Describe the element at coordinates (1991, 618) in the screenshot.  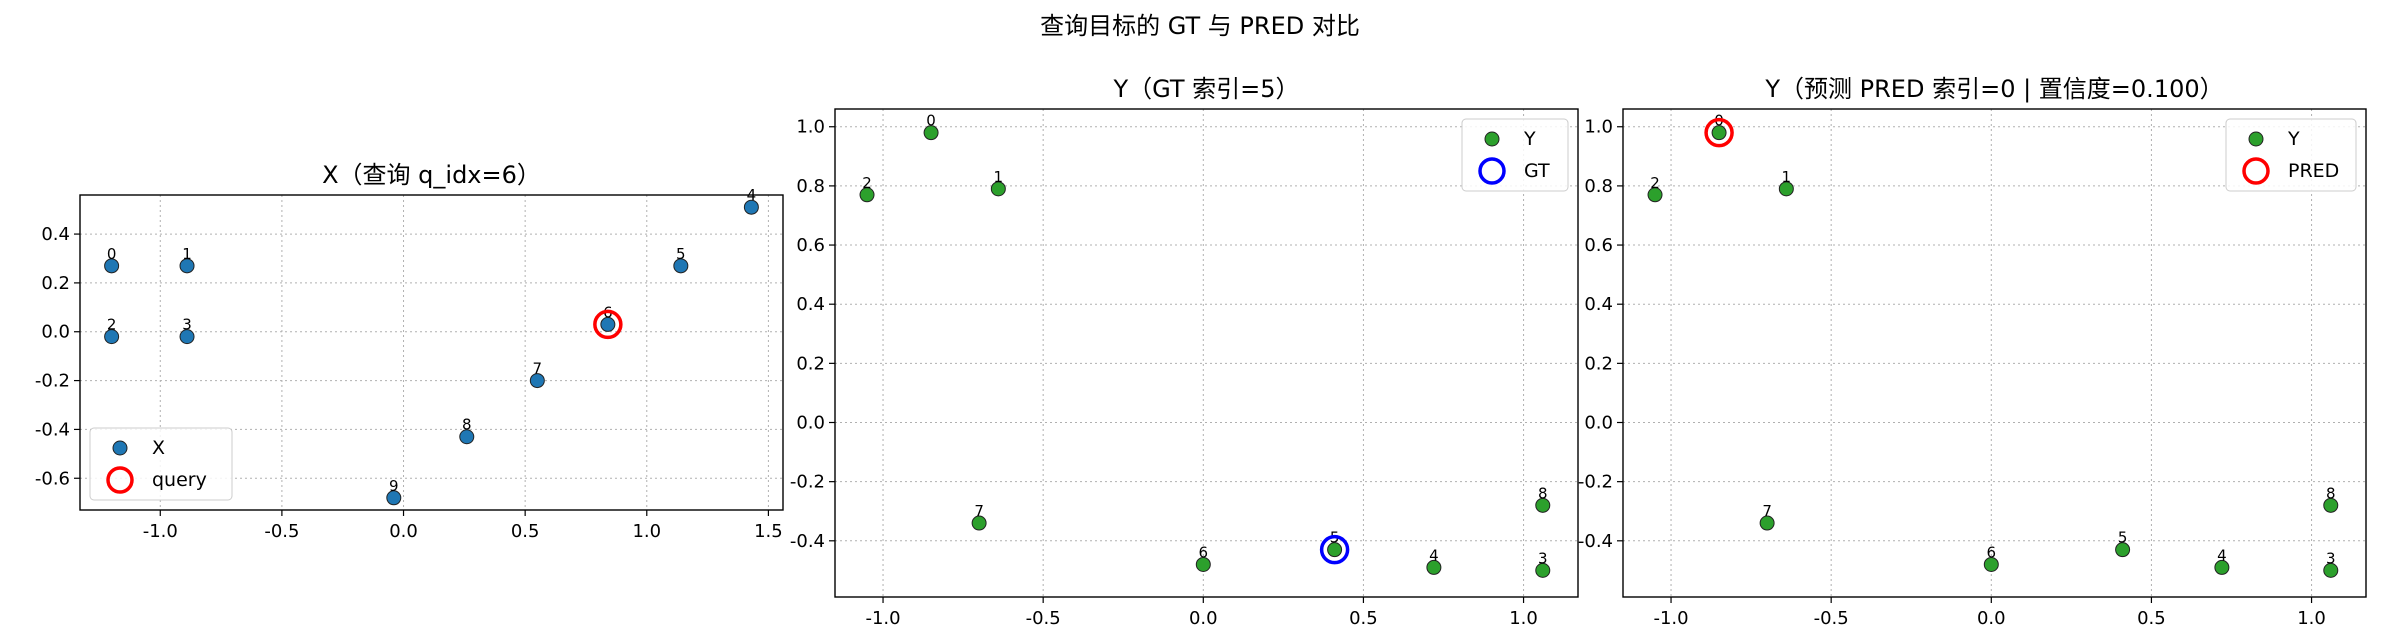
I see `x-tick-label: 0.0` at that location.